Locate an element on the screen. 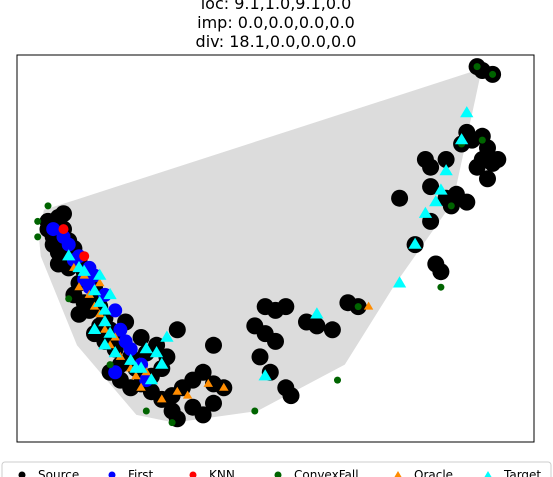  title-line-3: div: 18.1,0.0,0.0,0.0 is located at coordinates (276, 41).